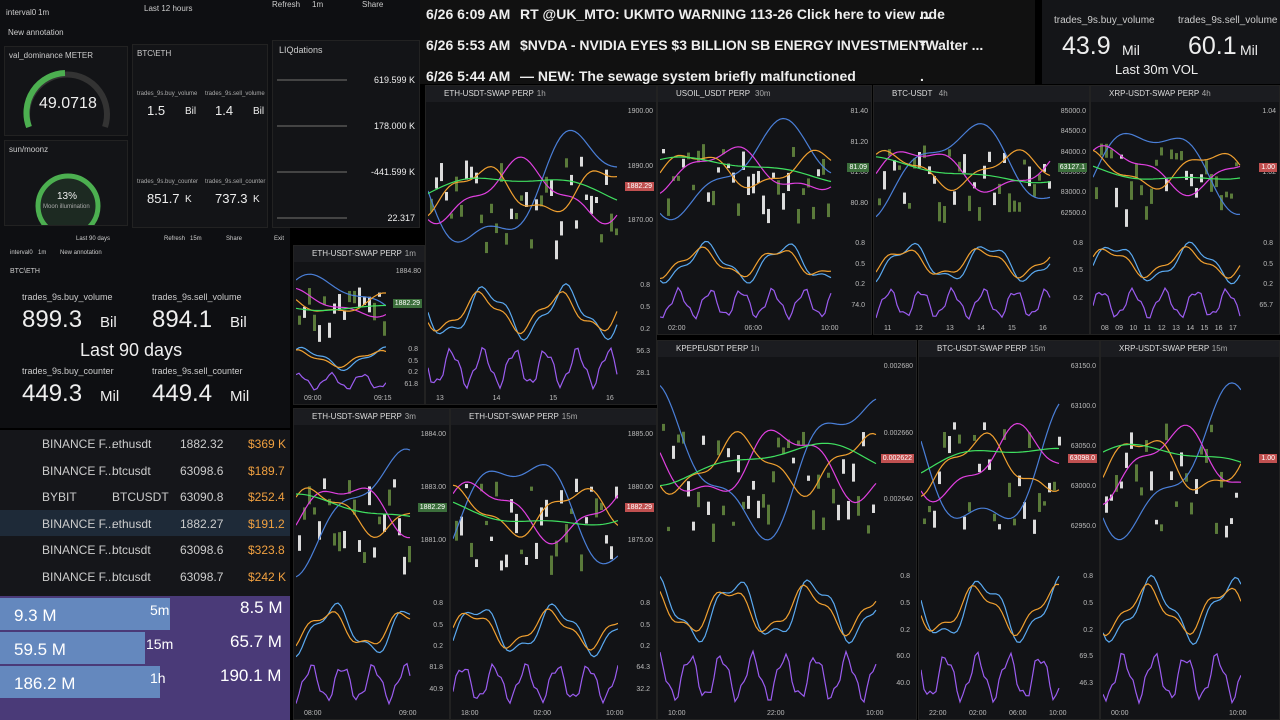  I want to click on x-tick-label: 13, so click(440, 398).